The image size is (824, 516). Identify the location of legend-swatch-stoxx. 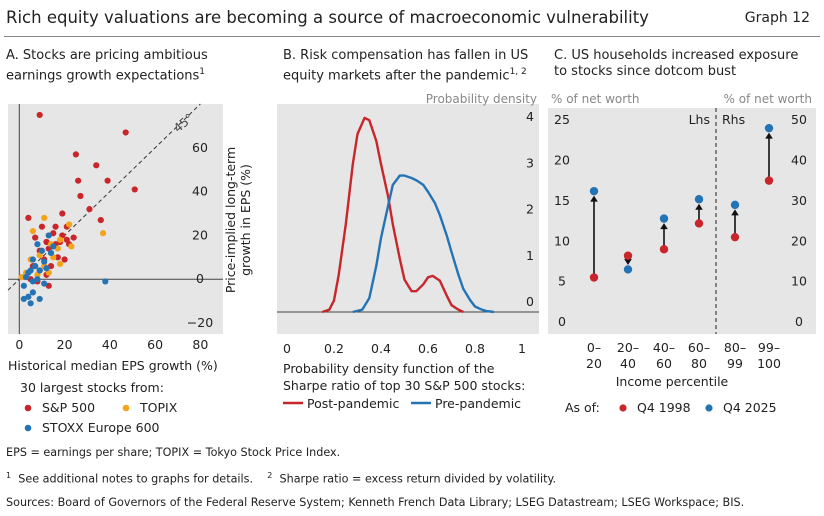
(28, 428).